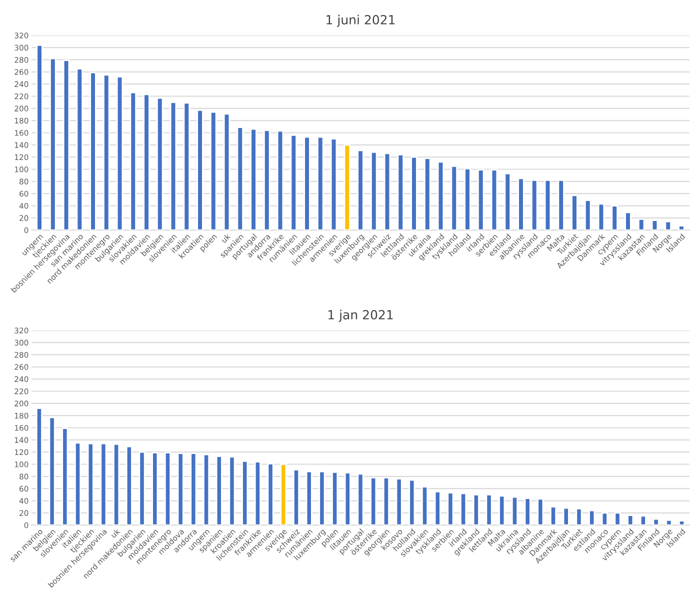  Describe the element at coordinates (360, 20) in the screenshot. I see `chart-title: 1 juni 2021` at that location.